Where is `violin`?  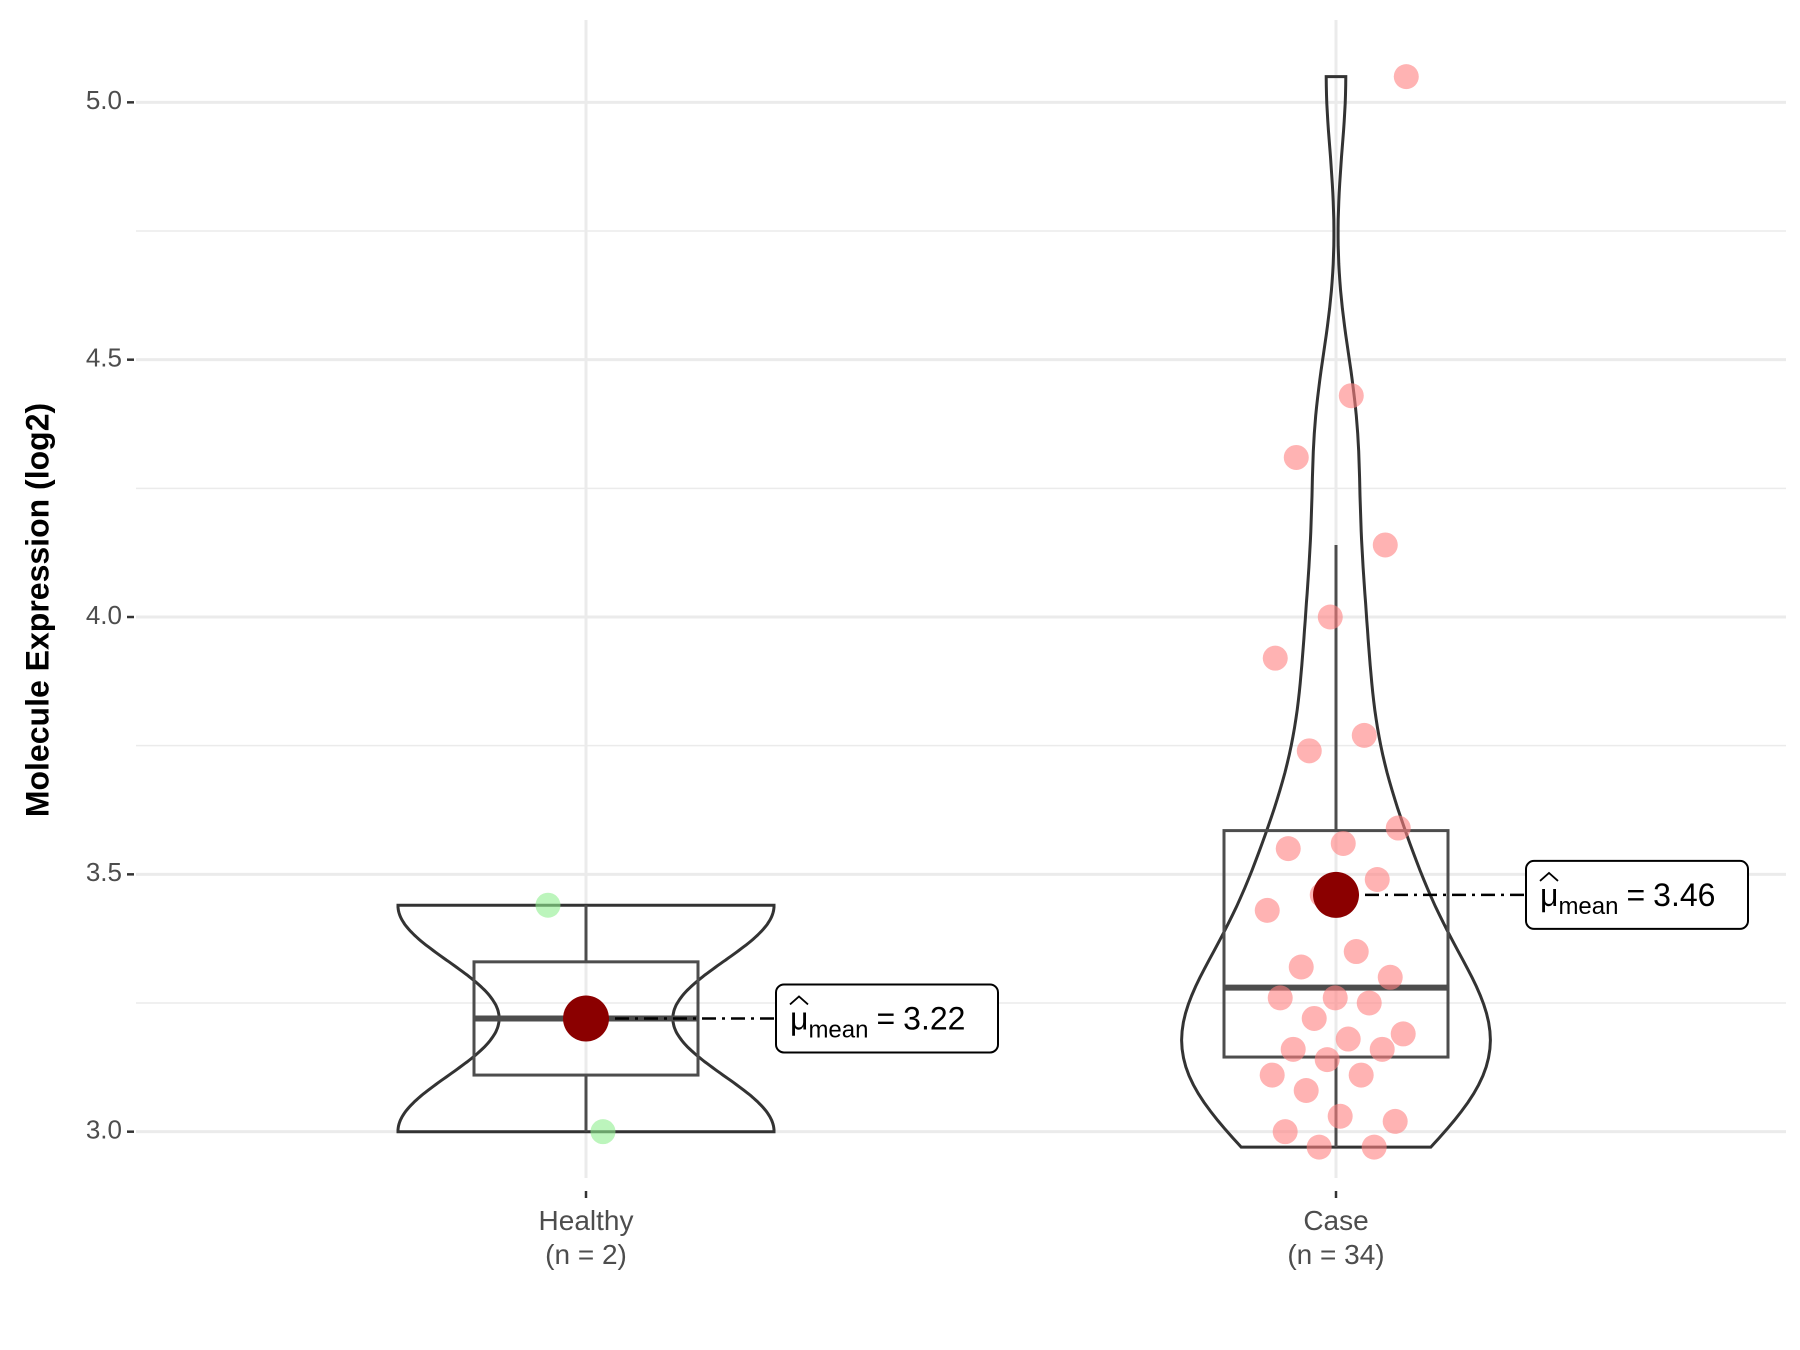 violin is located at coordinates (1336, 612).